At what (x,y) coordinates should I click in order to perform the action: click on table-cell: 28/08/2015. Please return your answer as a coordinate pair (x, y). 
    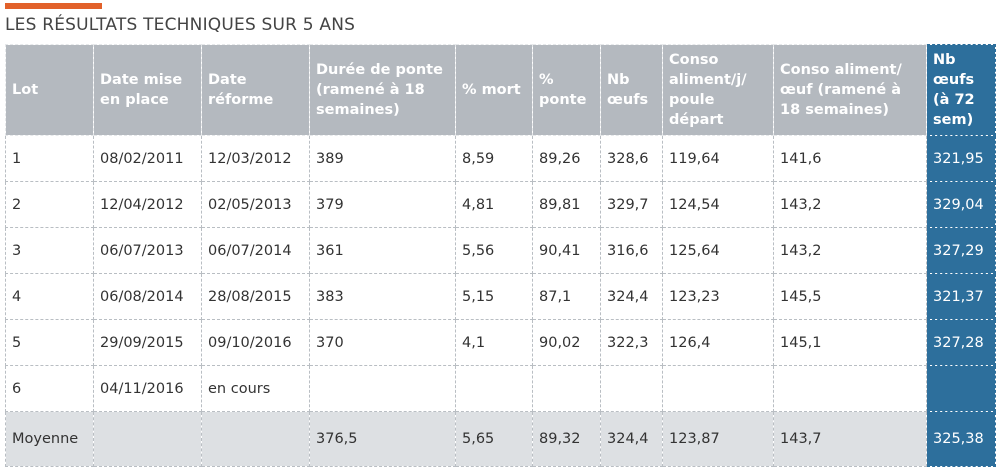
    Looking at the image, I should click on (255, 296).